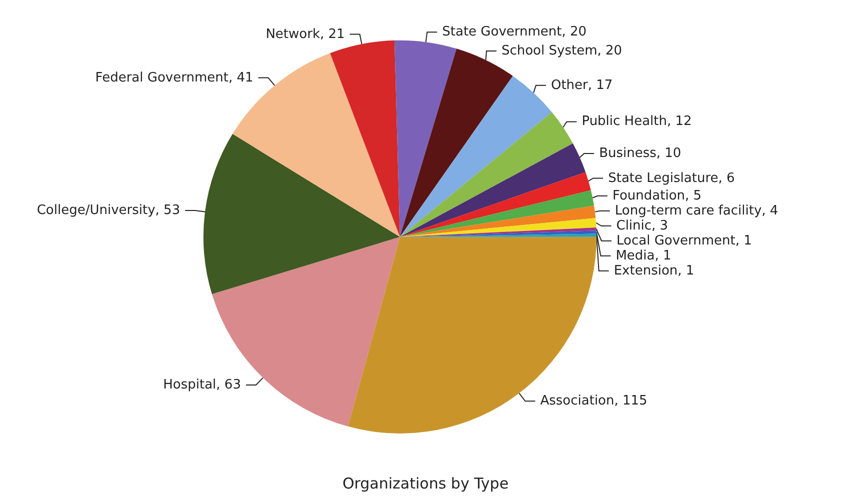  I want to click on slice-label: School System, so click(549, 51).